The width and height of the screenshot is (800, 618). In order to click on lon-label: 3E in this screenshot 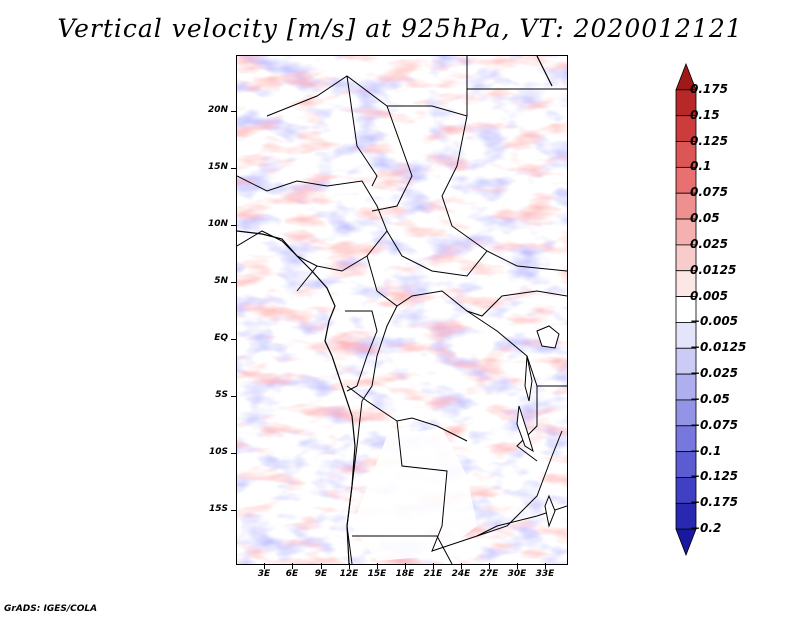, I will do `click(264, 574)`.